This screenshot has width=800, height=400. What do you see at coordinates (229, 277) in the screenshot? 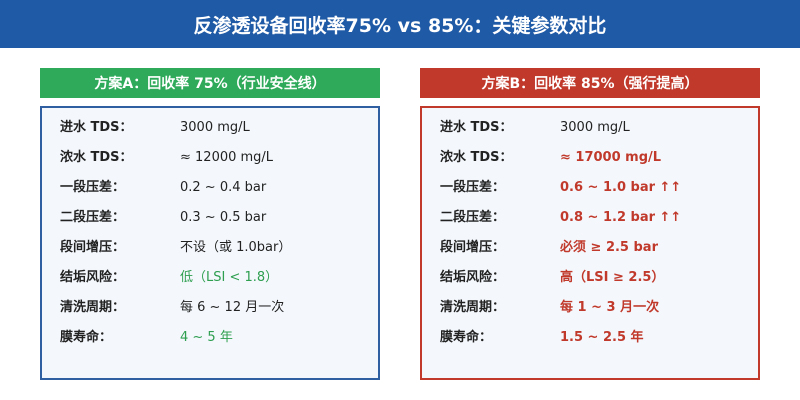
I see `row-value: 低（LSI < 1.8）` at bounding box center [229, 277].